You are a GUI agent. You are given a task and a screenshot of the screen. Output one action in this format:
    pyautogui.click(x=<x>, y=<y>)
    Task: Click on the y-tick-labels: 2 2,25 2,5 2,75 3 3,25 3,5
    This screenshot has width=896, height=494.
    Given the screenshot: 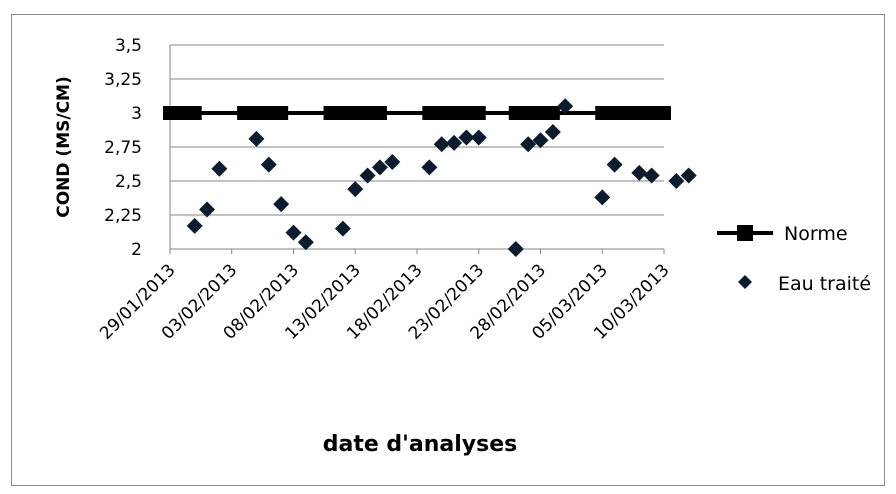 What is the action you would take?
    pyautogui.click(x=123, y=148)
    